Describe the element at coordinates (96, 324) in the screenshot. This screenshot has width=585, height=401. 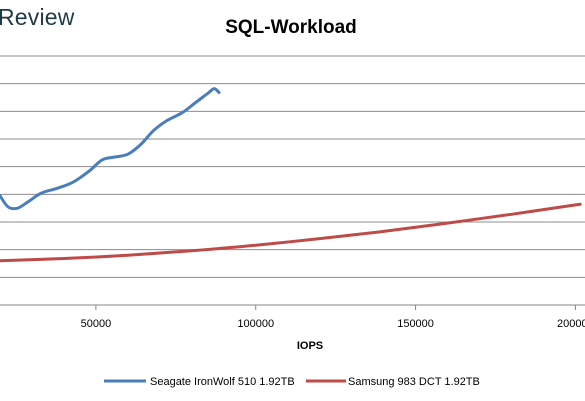
I see `x-tick-label: 50000` at that location.